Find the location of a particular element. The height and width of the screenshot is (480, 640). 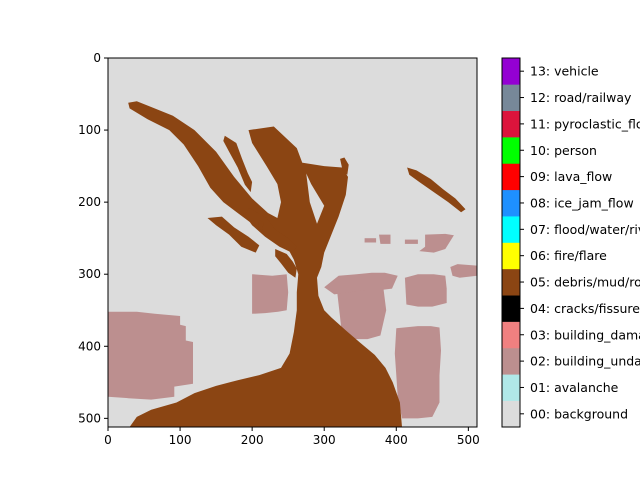

colorbar-label-9: 09: lava_flow is located at coordinates (571, 176).